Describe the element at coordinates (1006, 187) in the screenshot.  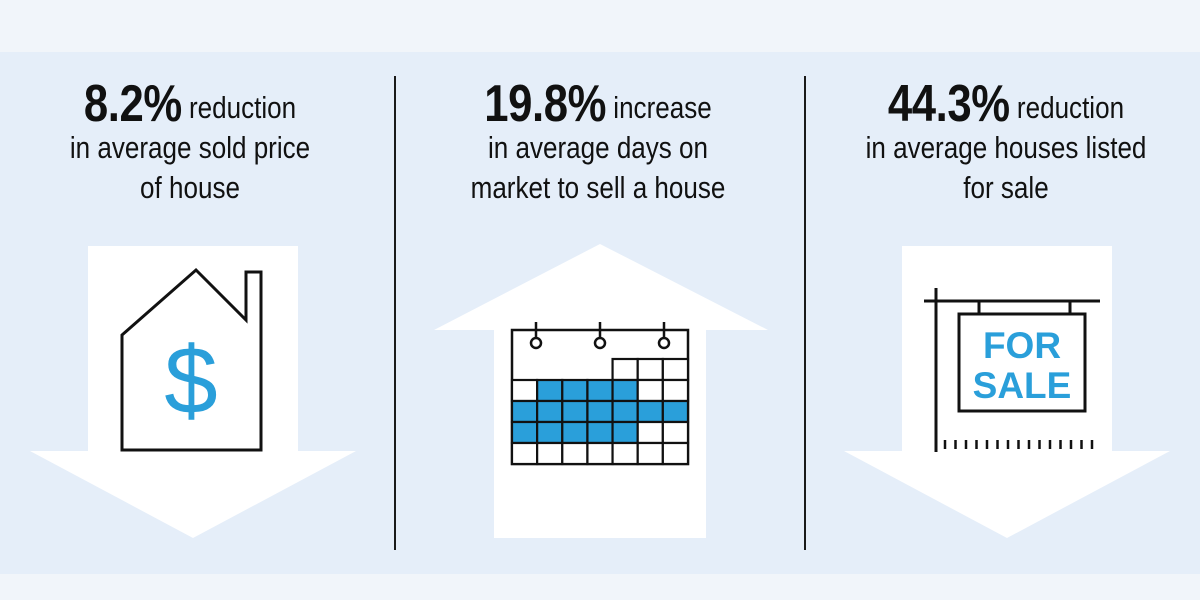
I see `stat-description-line: for sale` at that location.